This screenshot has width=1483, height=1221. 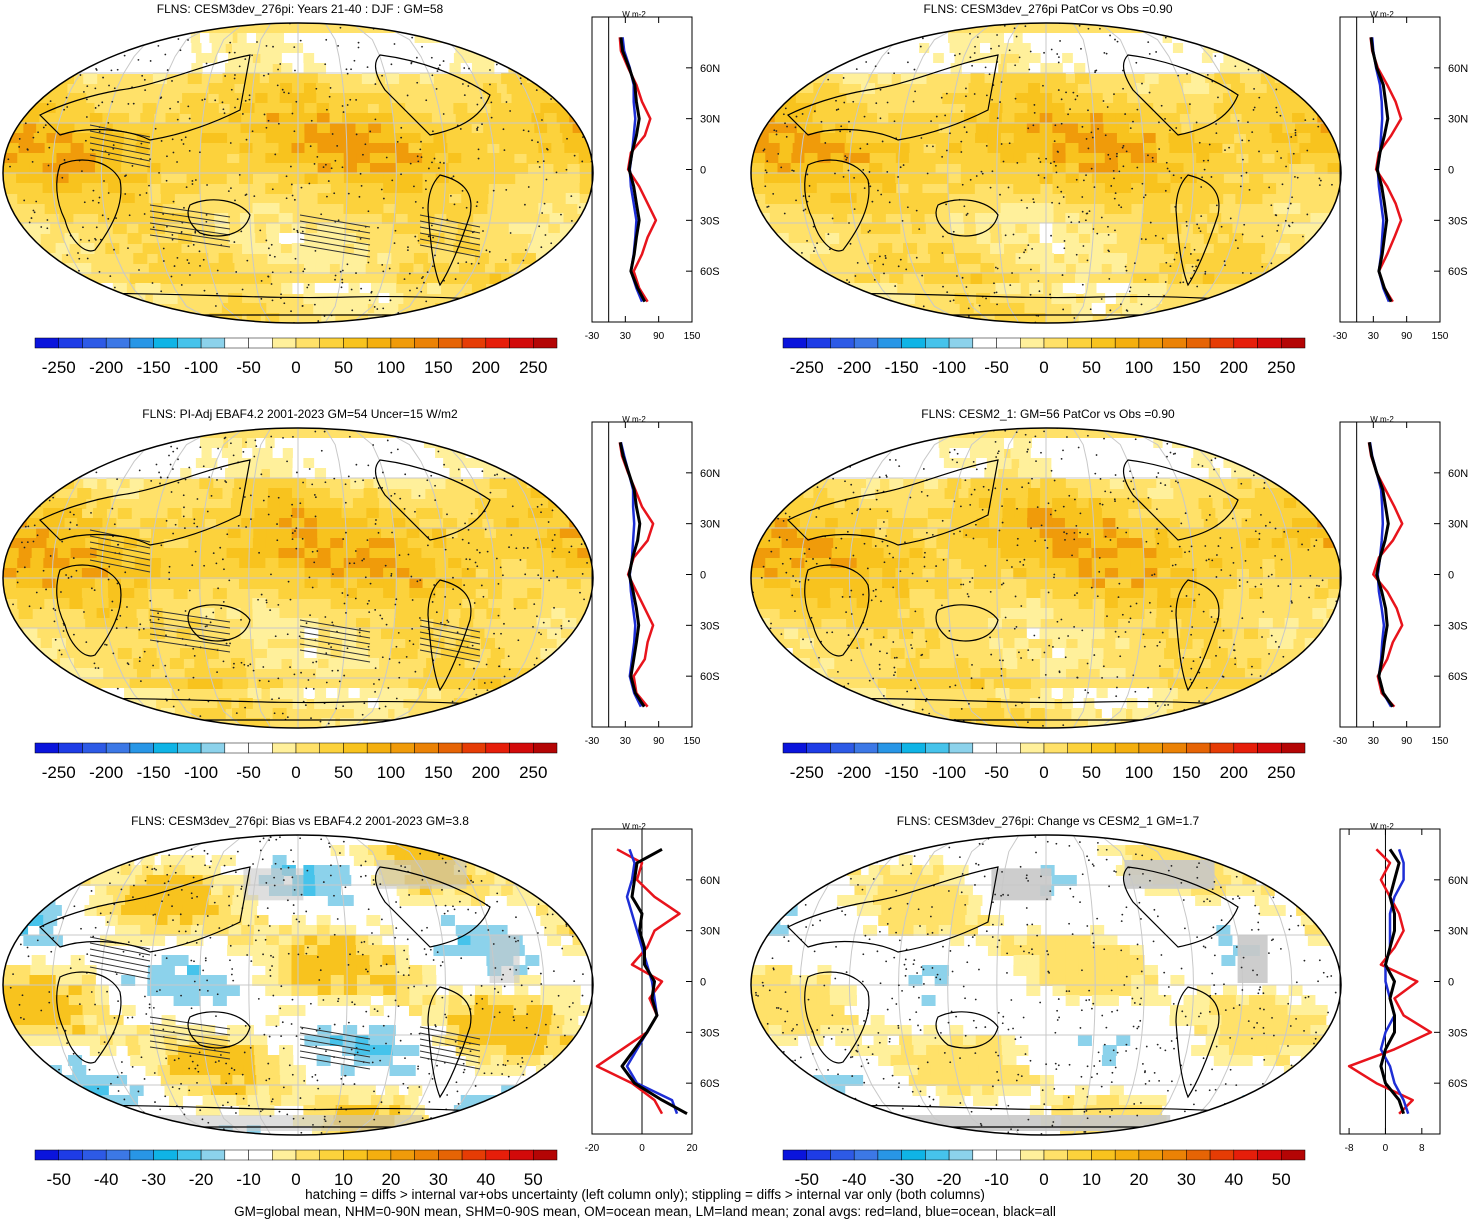 I want to click on hatch-line, so click(x=450, y=626).